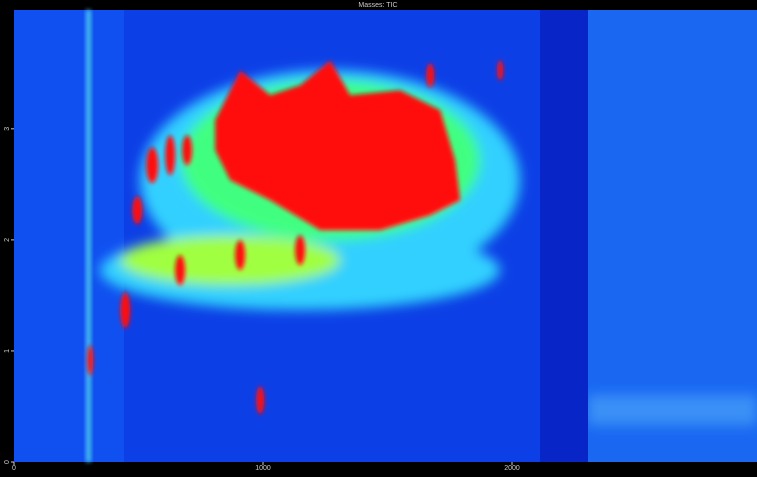 Image resolution: width=757 pixels, height=477 pixels. What do you see at coordinates (7, 240) in the screenshot?
I see `y-tick-label: 2` at bounding box center [7, 240].